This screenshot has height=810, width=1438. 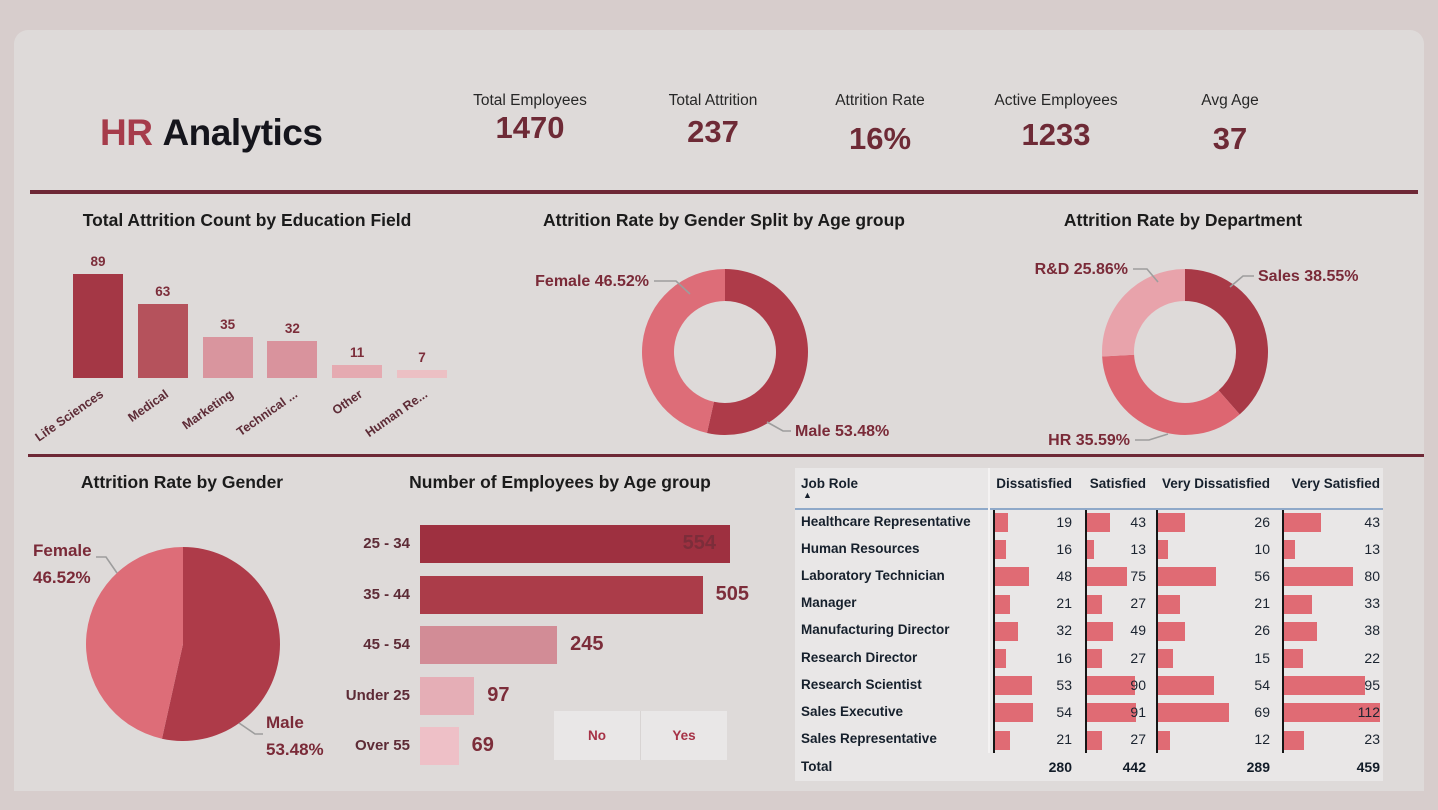 I want to click on kpi-value: 37, so click(x=1230, y=138).